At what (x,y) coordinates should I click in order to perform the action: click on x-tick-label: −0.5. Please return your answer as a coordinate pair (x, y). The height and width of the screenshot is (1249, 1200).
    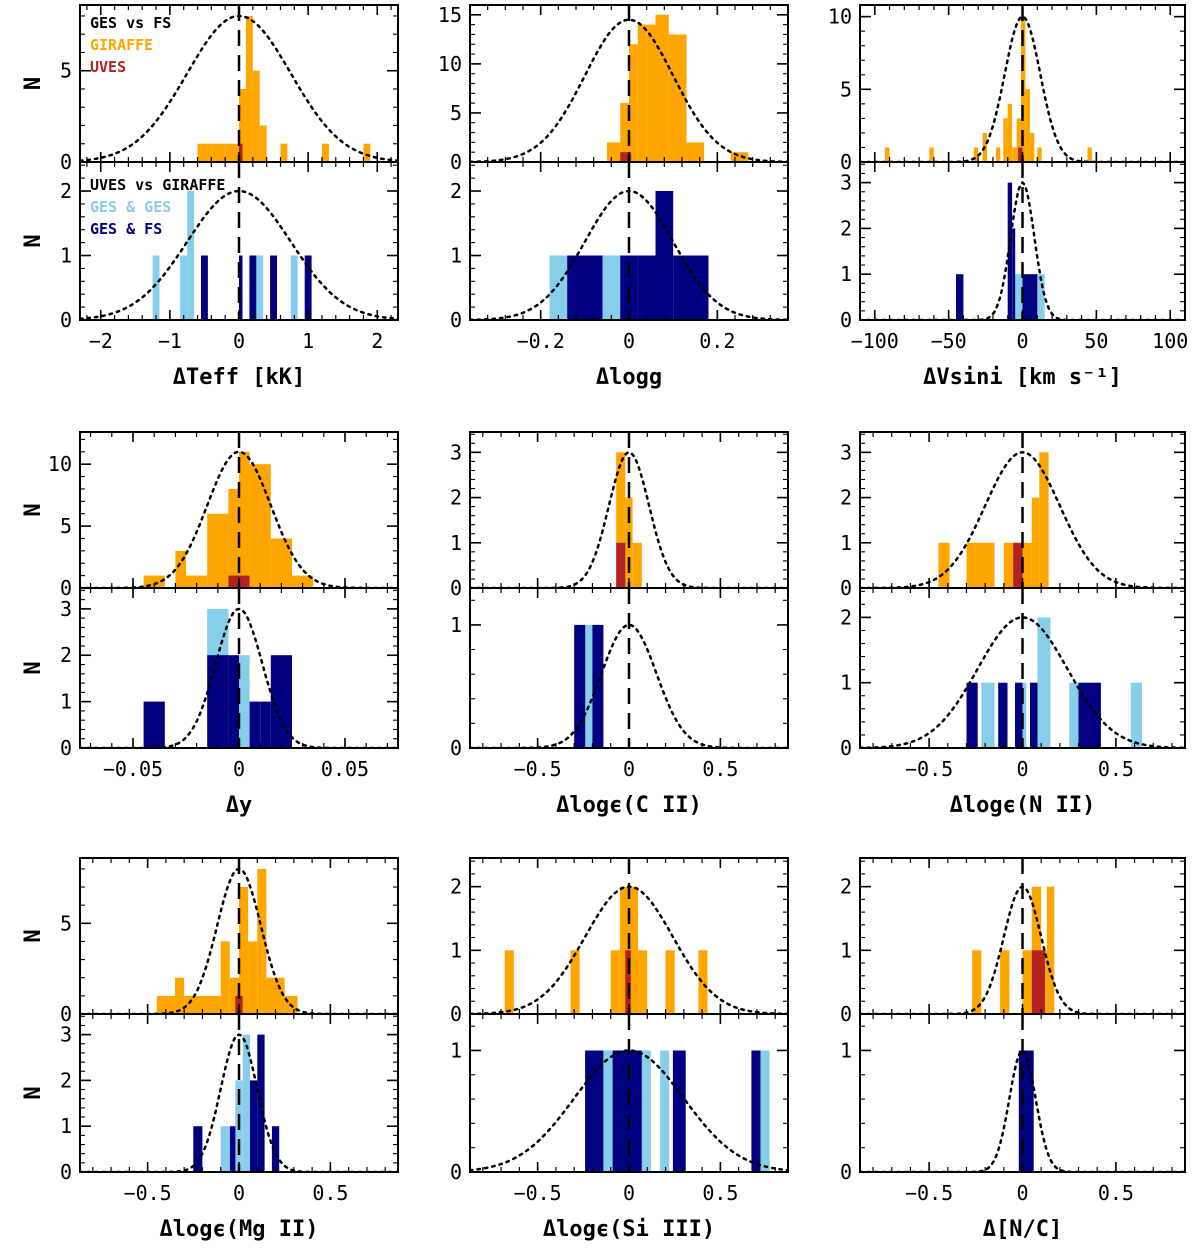
    Looking at the image, I should click on (929, 769).